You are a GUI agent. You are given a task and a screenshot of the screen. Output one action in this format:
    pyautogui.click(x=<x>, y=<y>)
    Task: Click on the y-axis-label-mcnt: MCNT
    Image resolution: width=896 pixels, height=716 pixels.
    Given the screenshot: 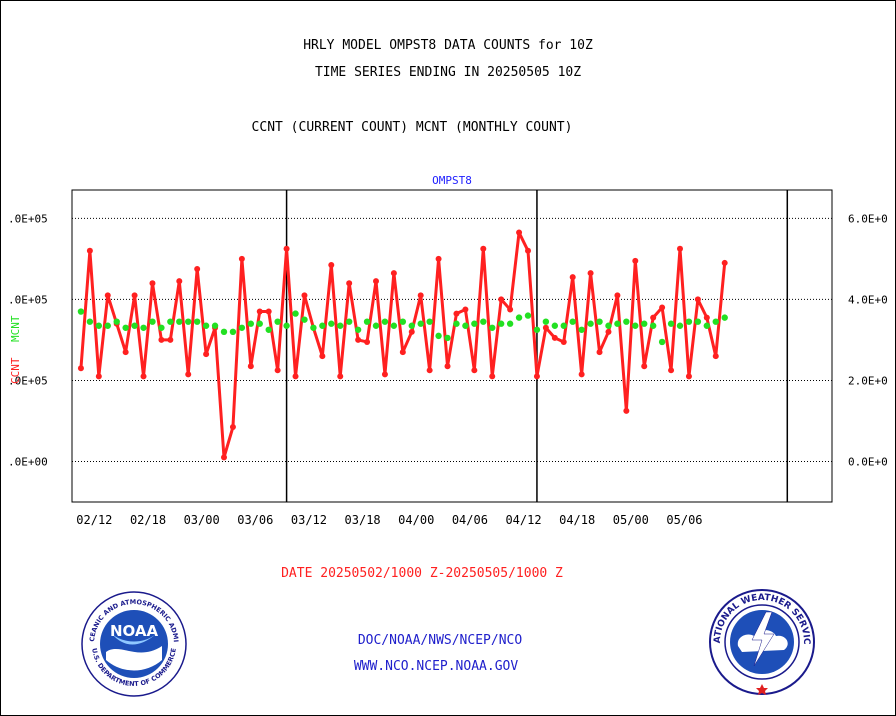 What is the action you would take?
    pyautogui.click(x=15, y=328)
    